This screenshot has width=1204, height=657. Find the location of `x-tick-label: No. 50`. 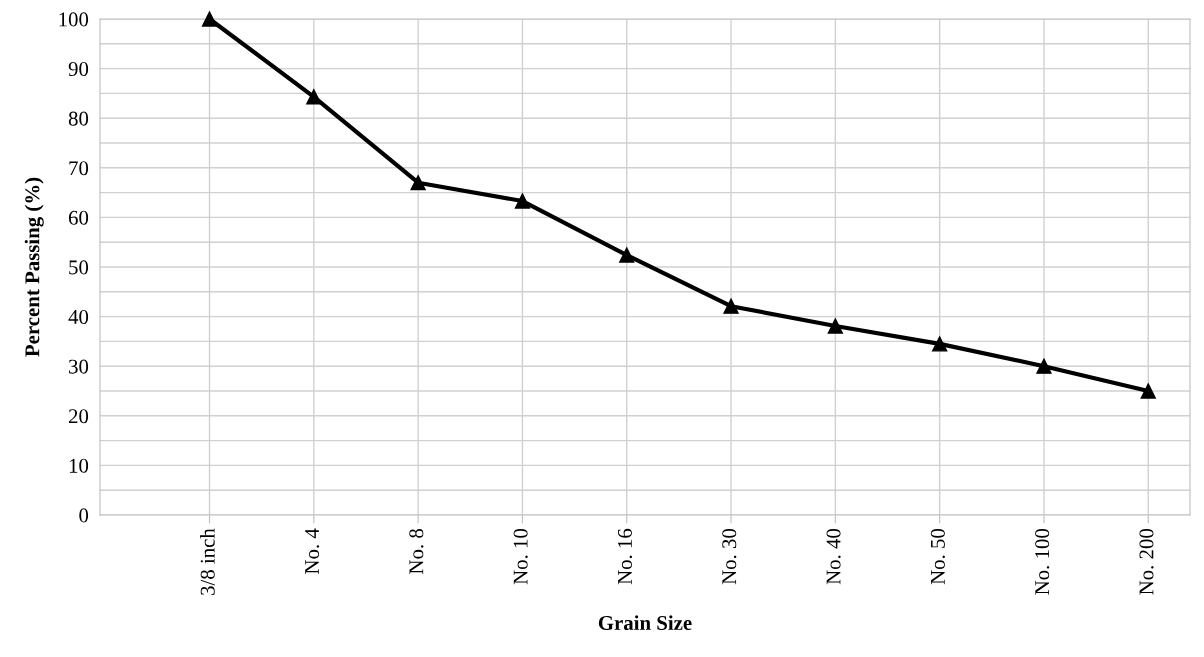

x-tick-label: No. 50 is located at coordinates (937, 556).